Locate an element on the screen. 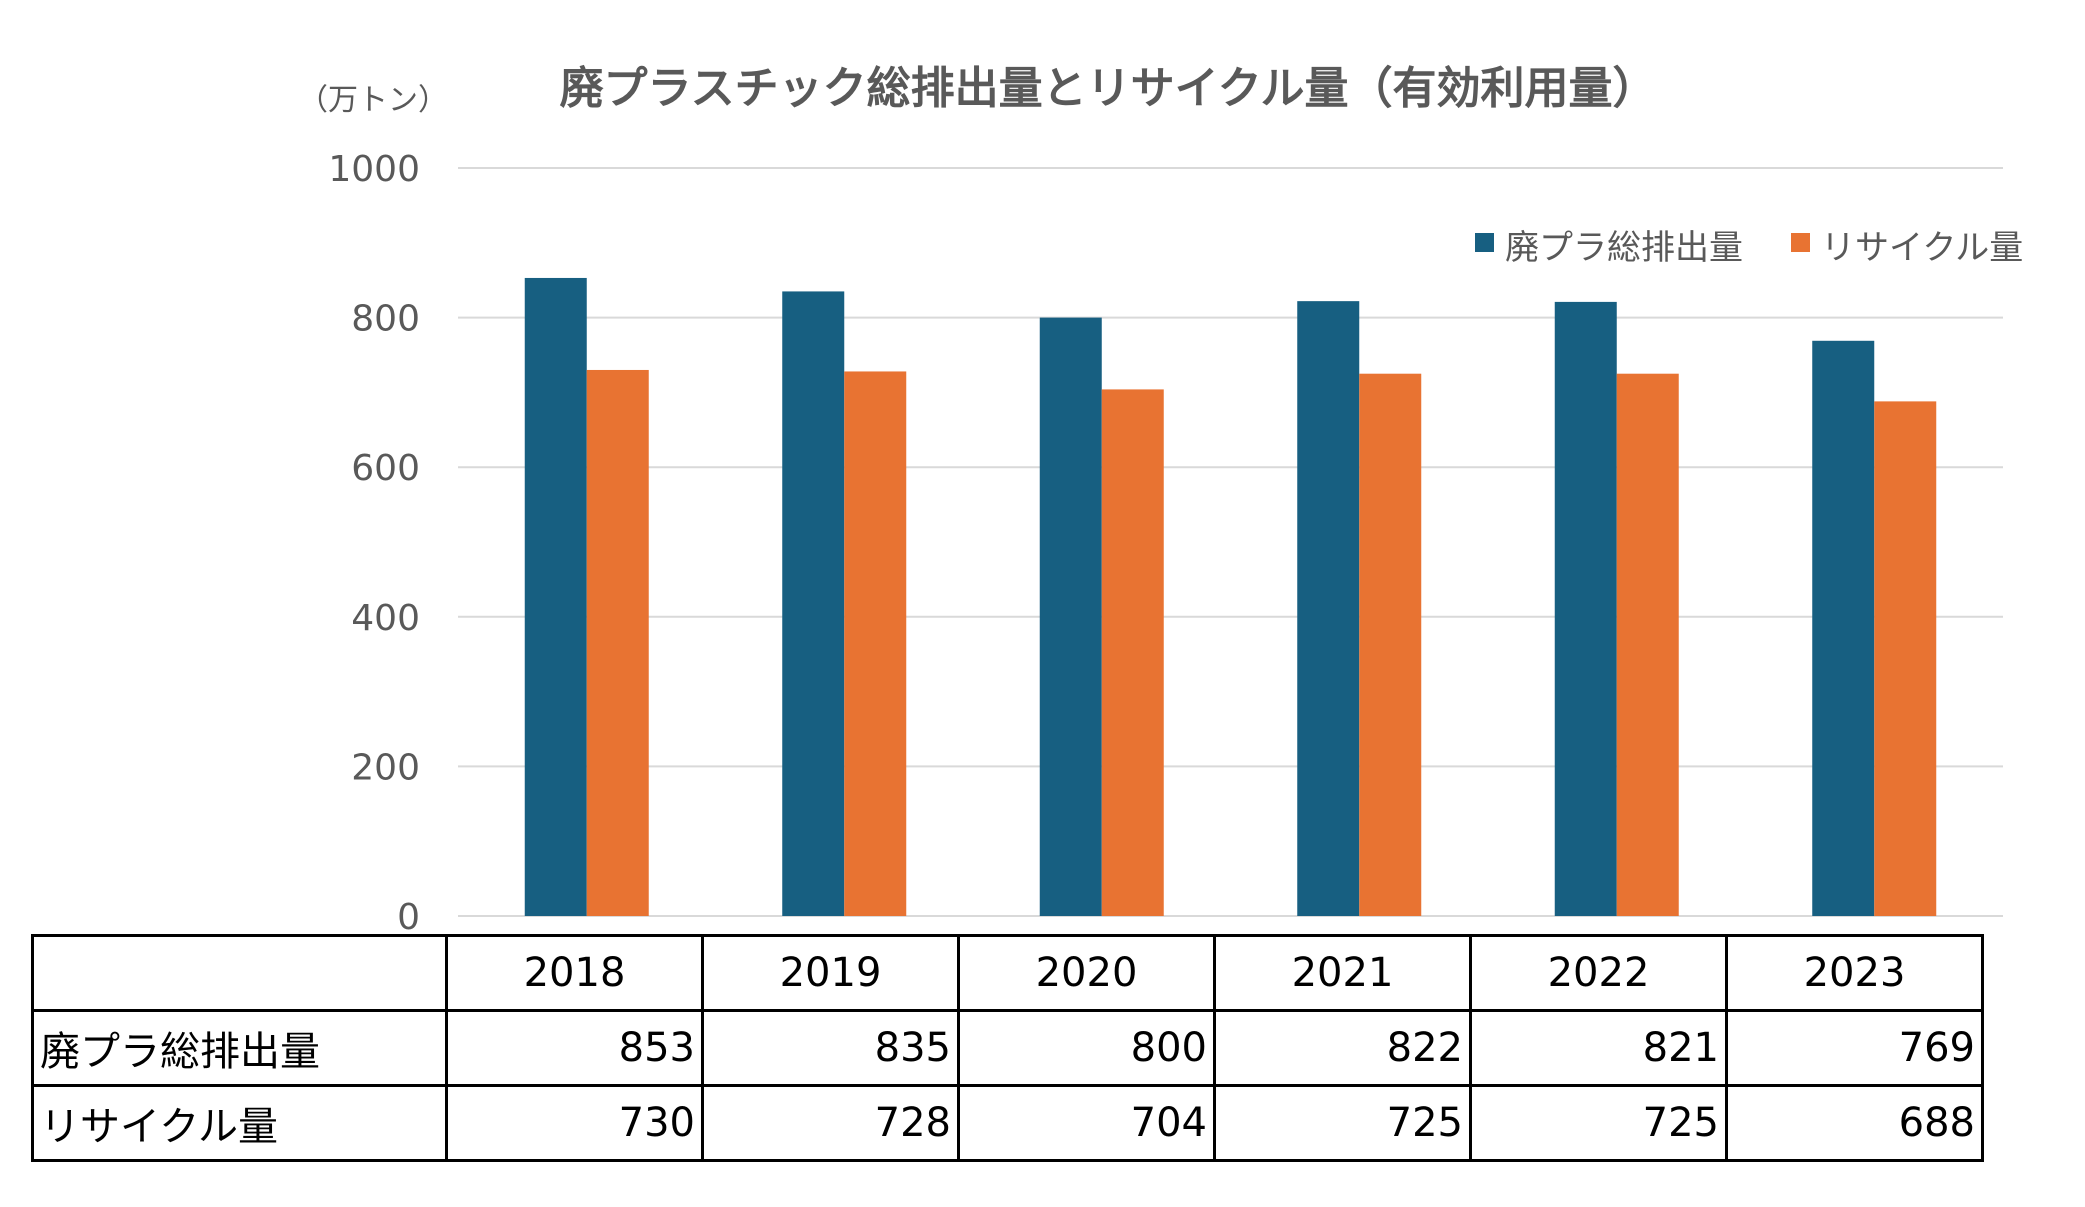  legend: 廃プラ総排出量 リサイクル量 is located at coordinates (1749, 248).